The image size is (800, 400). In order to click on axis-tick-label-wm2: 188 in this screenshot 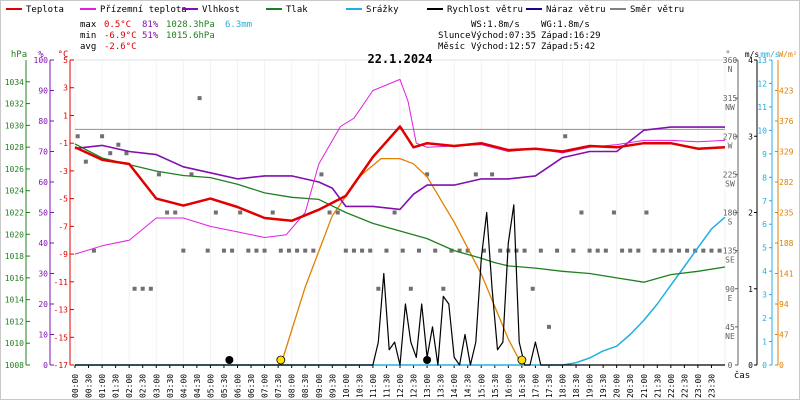, I will do `click(786, 243)`.